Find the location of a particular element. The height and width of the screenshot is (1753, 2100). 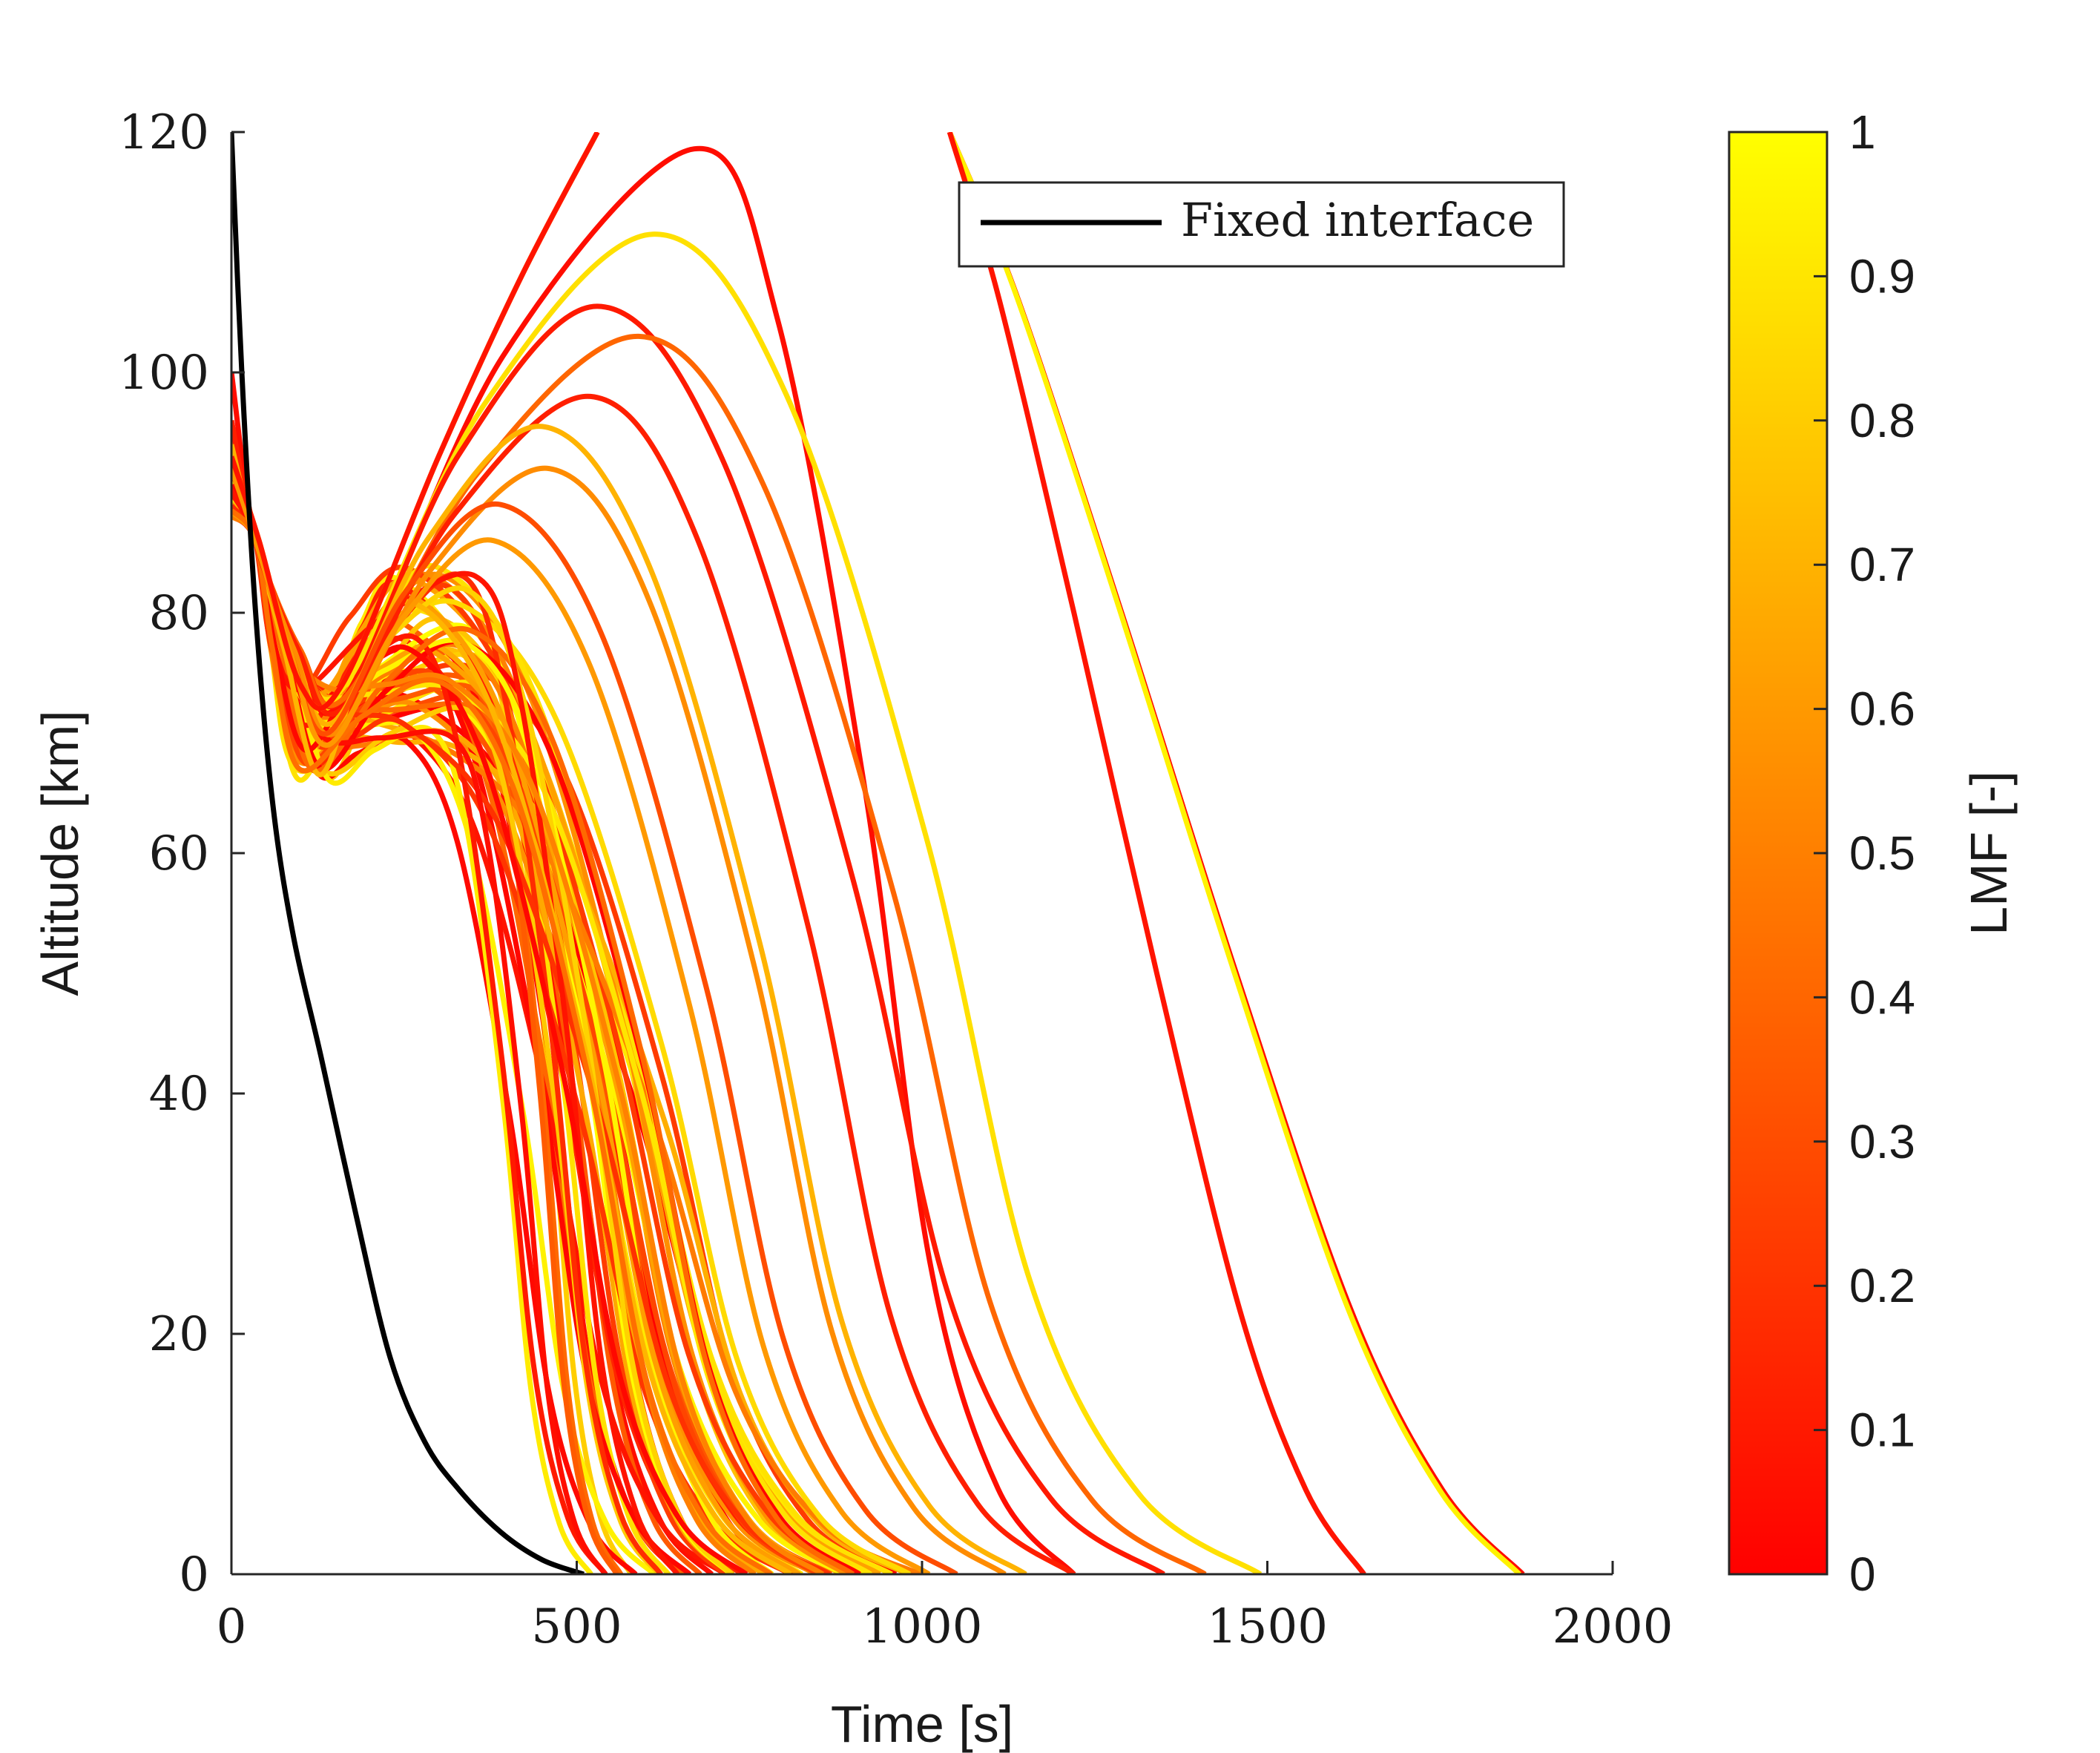

fixed-interface-line is located at coordinates (408, 853).